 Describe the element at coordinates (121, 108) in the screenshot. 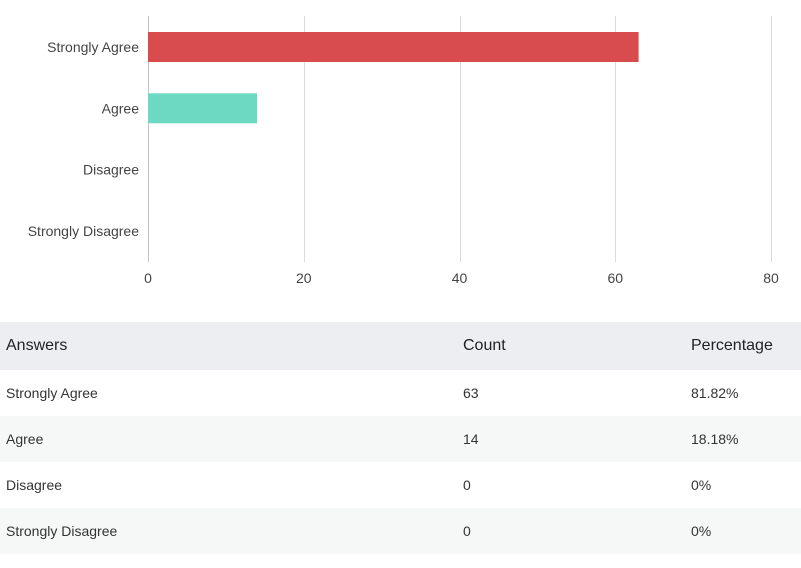

I see `category-label: Agree` at that location.